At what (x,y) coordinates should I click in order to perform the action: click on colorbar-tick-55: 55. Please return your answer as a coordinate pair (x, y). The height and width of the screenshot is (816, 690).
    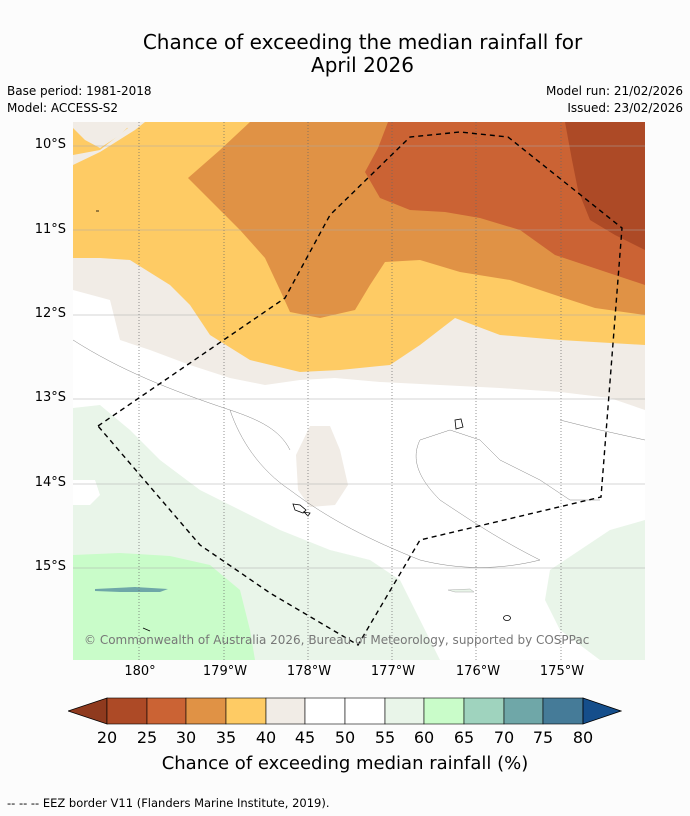
    Looking at the image, I should click on (385, 737).